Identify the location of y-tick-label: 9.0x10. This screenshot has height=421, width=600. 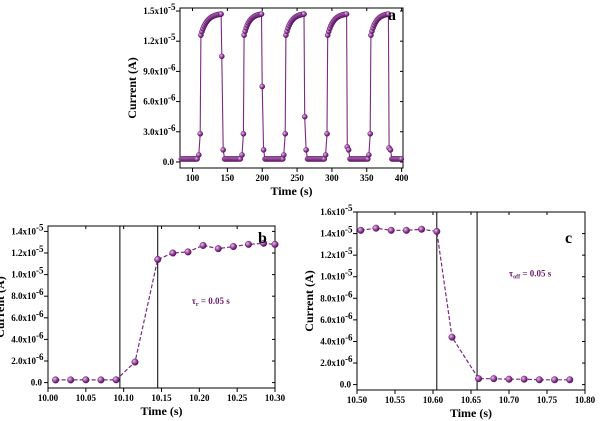
(155, 71).